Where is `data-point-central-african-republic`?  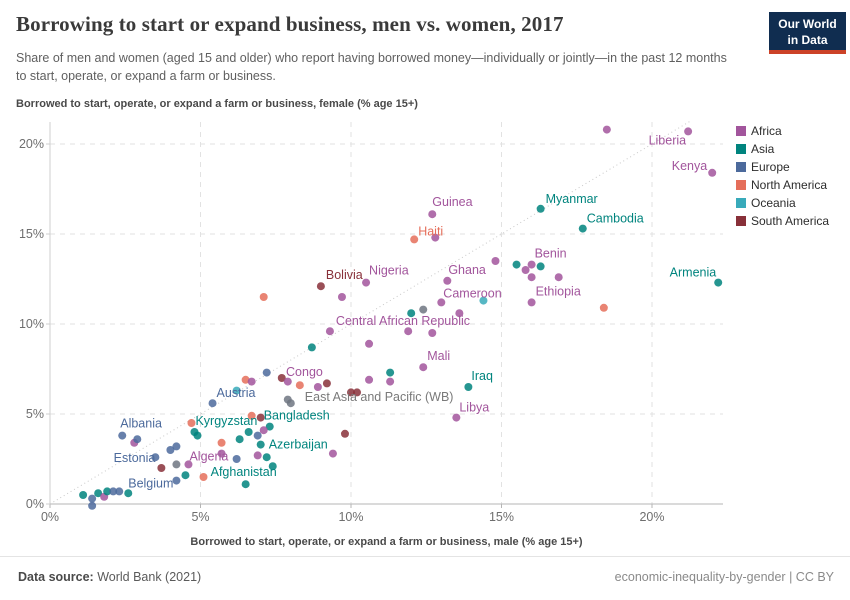 data-point-central-african-republic is located at coordinates (329, 331).